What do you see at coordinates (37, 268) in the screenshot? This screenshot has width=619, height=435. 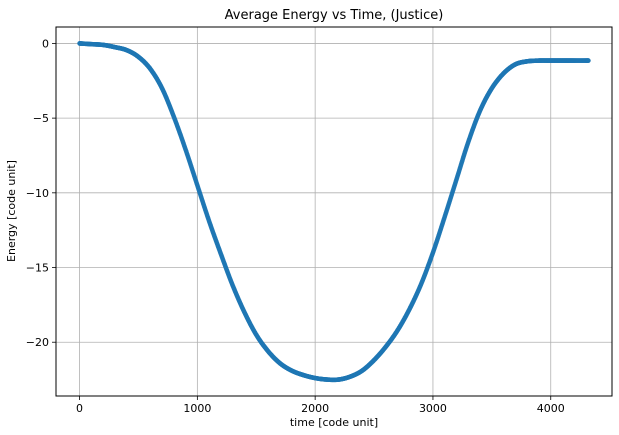 I see `y-tick-label: −15` at bounding box center [37, 268].